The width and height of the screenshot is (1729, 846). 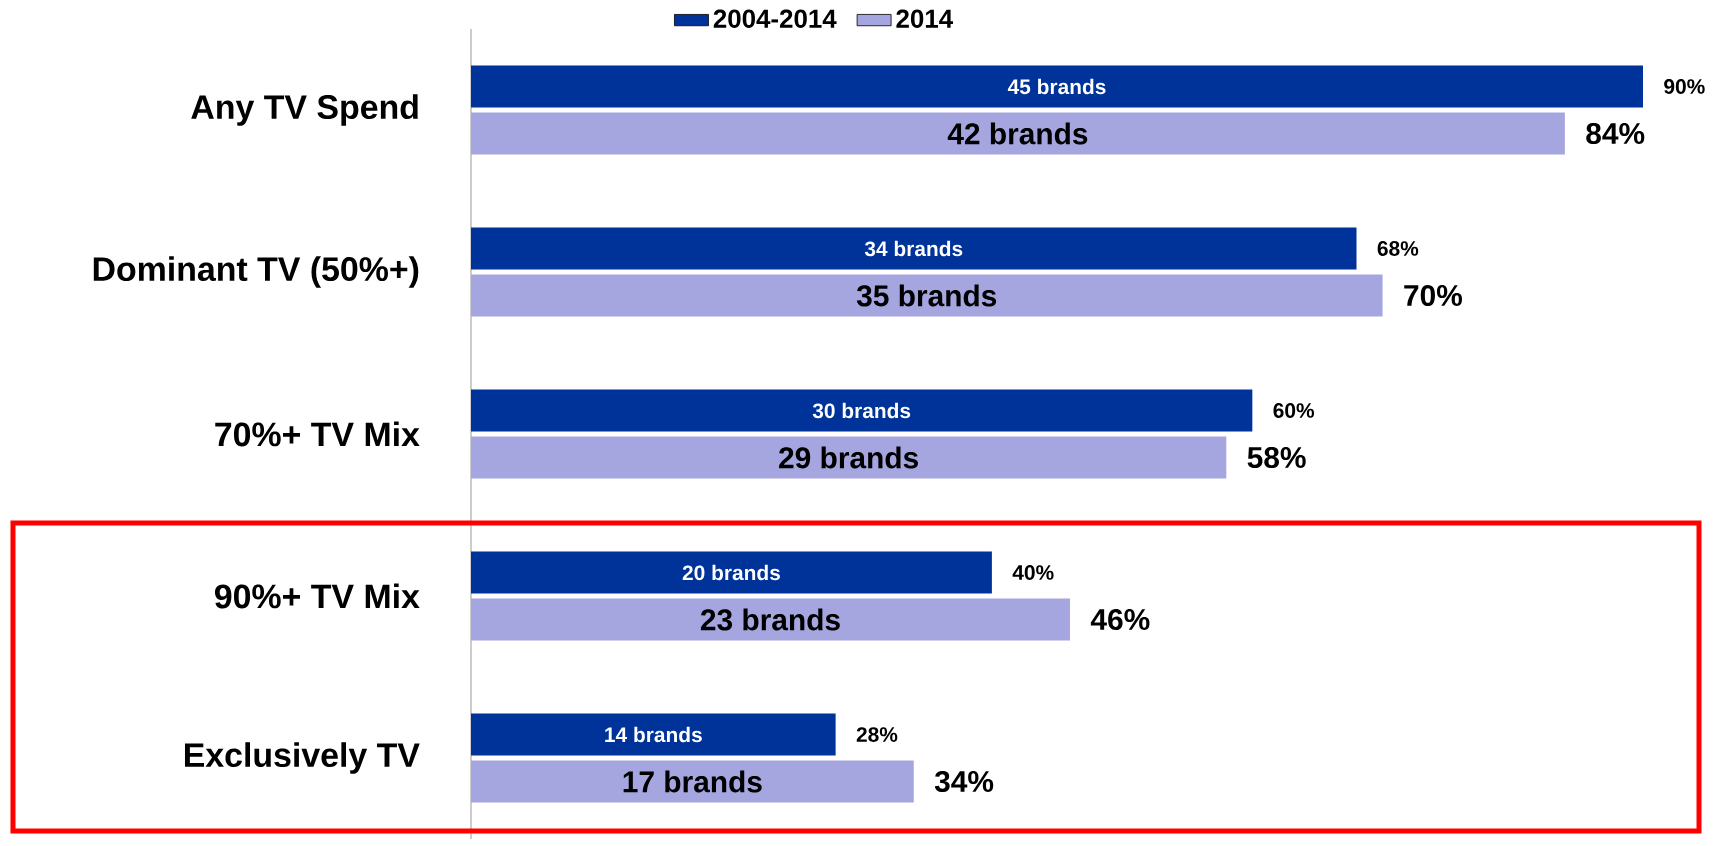 I want to click on data-label: 70%, so click(x=1433, y=295).